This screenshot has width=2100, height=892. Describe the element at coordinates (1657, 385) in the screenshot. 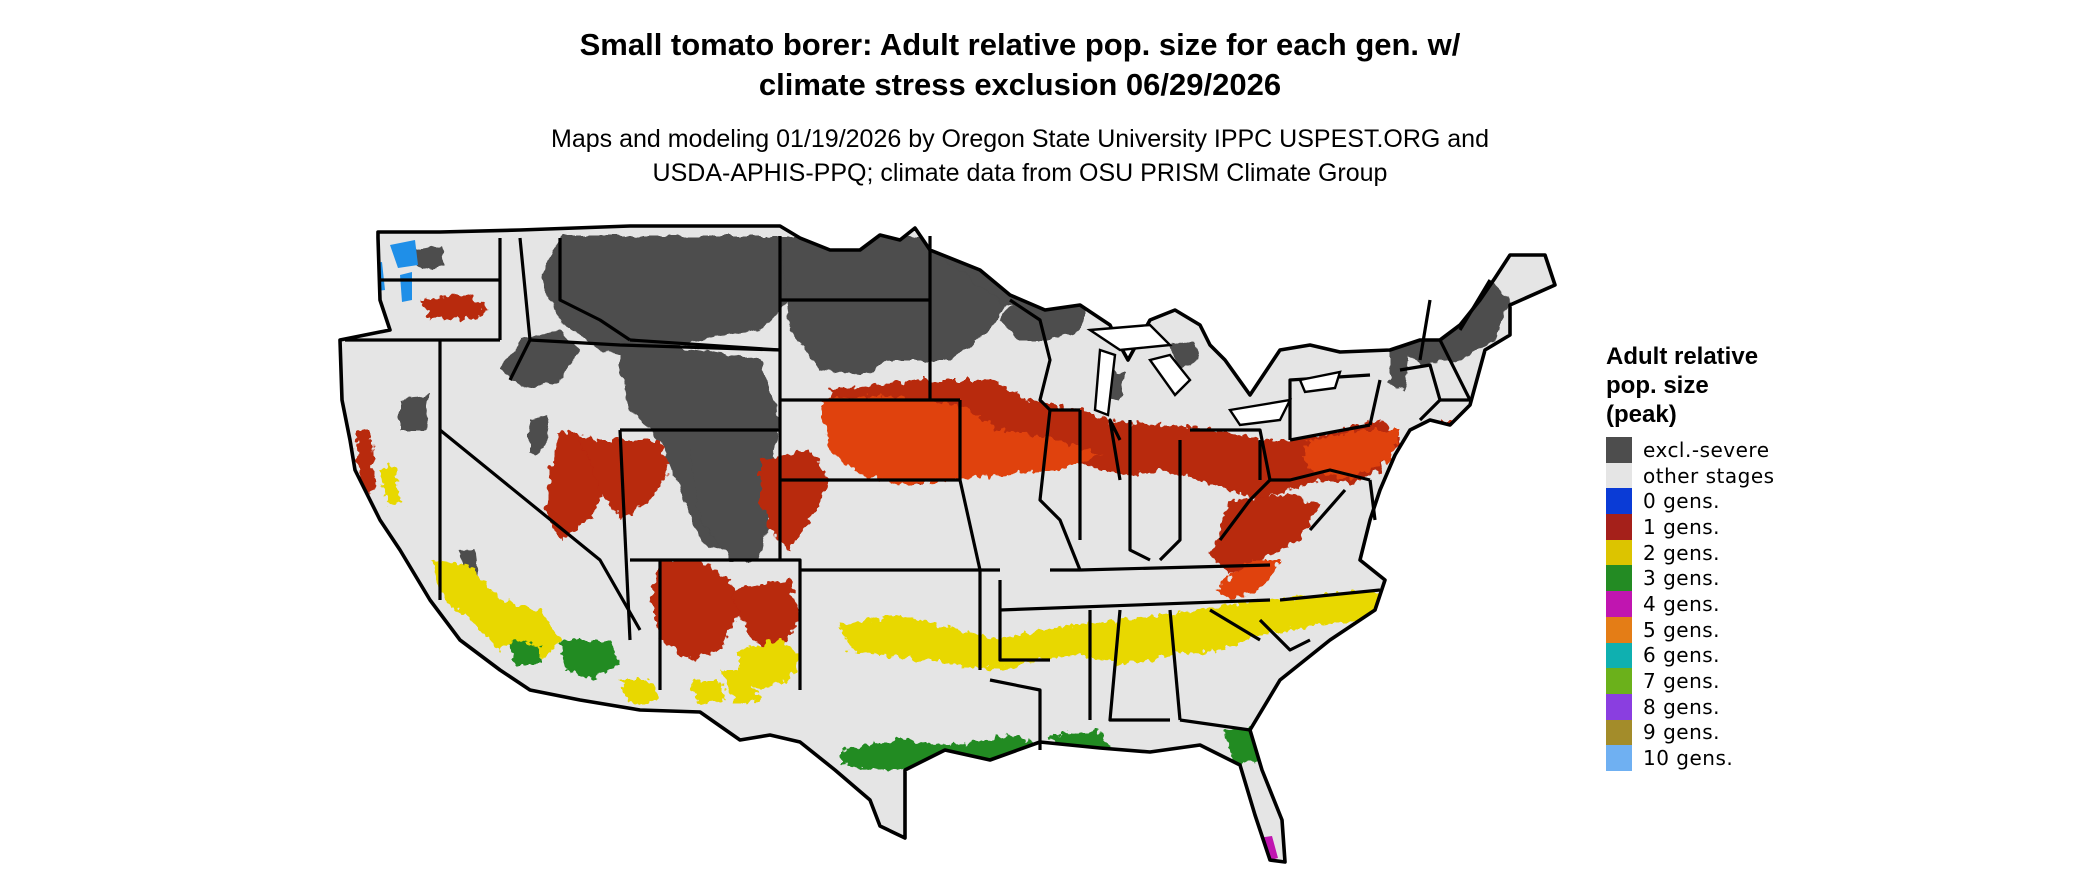

I see `legend-title-line-2: pop. size` at that location.